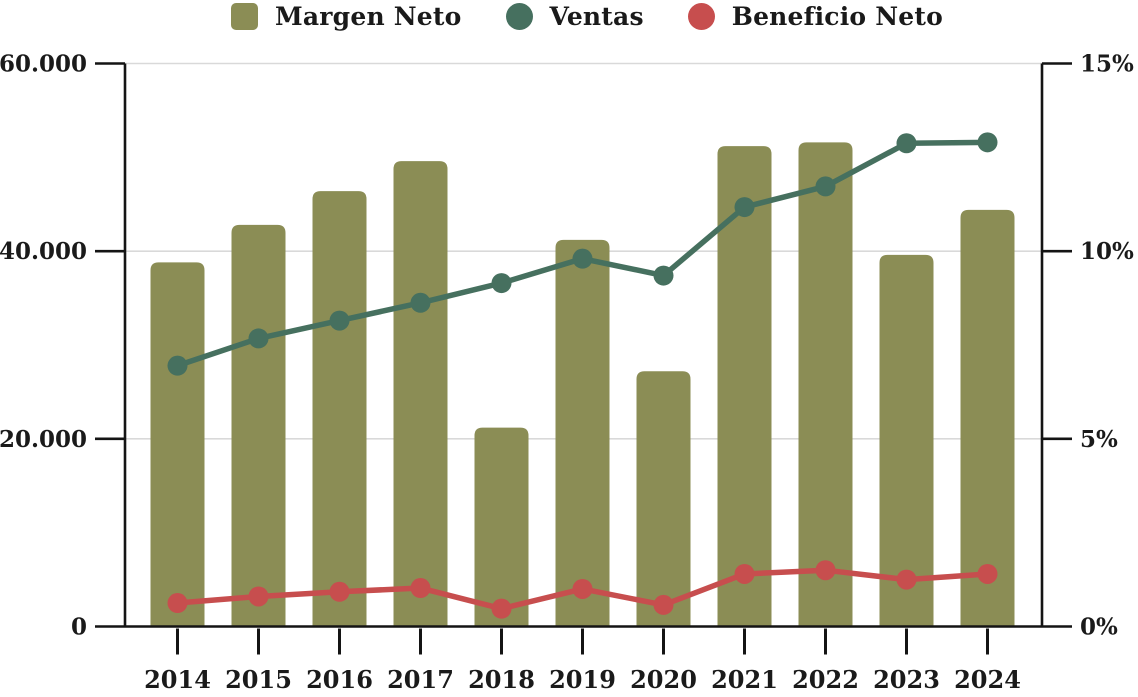 The image size is (1138, 697). I want to click on right-axis-tick-label: 15%, so click(1107, 64).